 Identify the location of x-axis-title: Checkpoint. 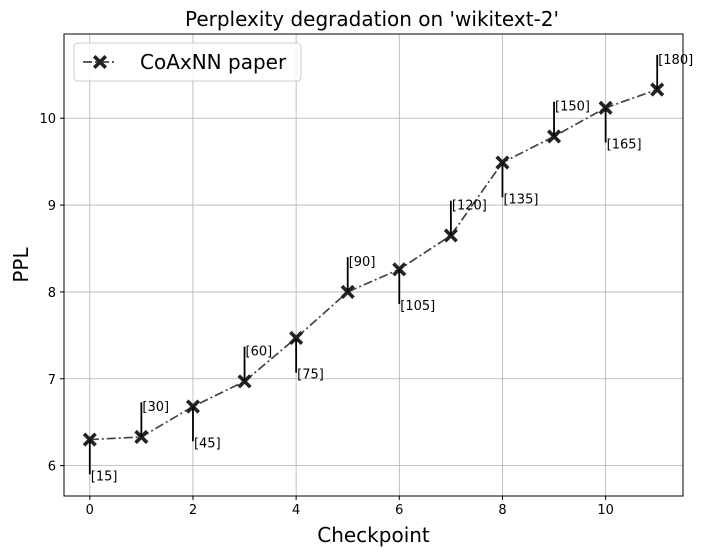
(373, 535).